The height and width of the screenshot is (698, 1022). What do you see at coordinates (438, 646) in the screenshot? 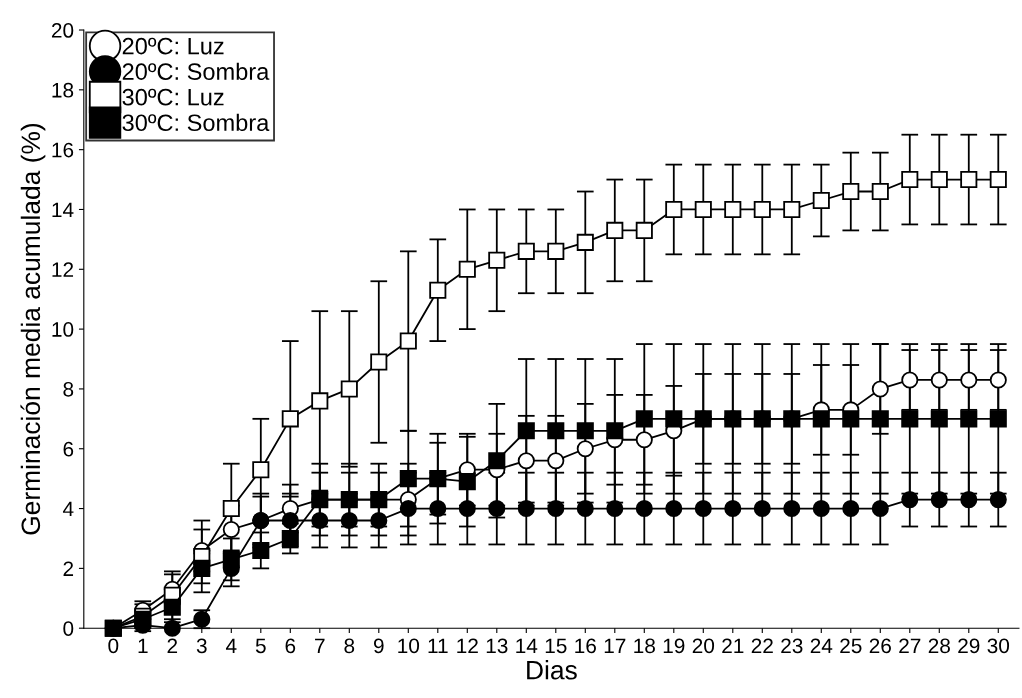
I see `x-tick-label: 11` at bounding box center [438, 646].